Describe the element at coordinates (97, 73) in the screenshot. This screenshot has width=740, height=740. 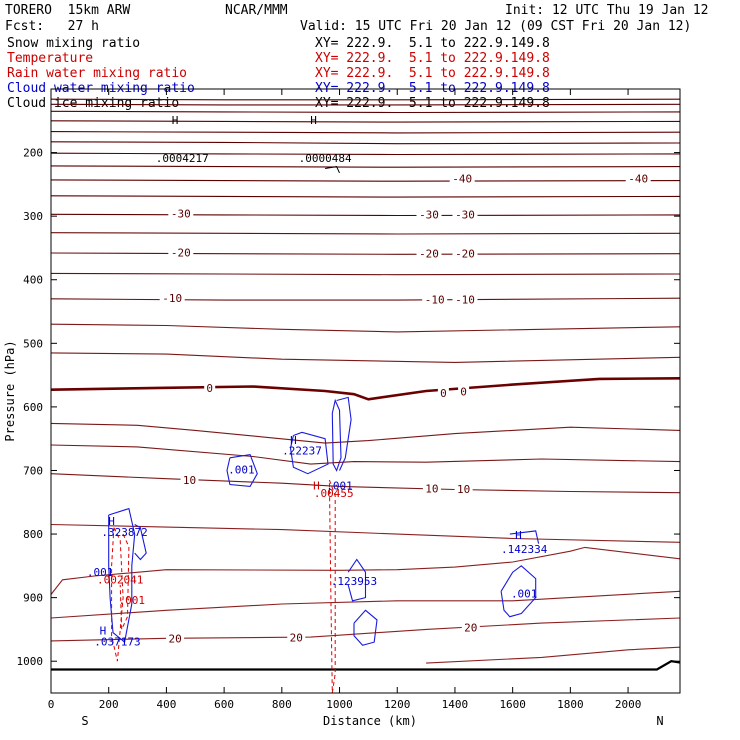
I see `field-name-rain: Rain water mixing ratio` at that location.